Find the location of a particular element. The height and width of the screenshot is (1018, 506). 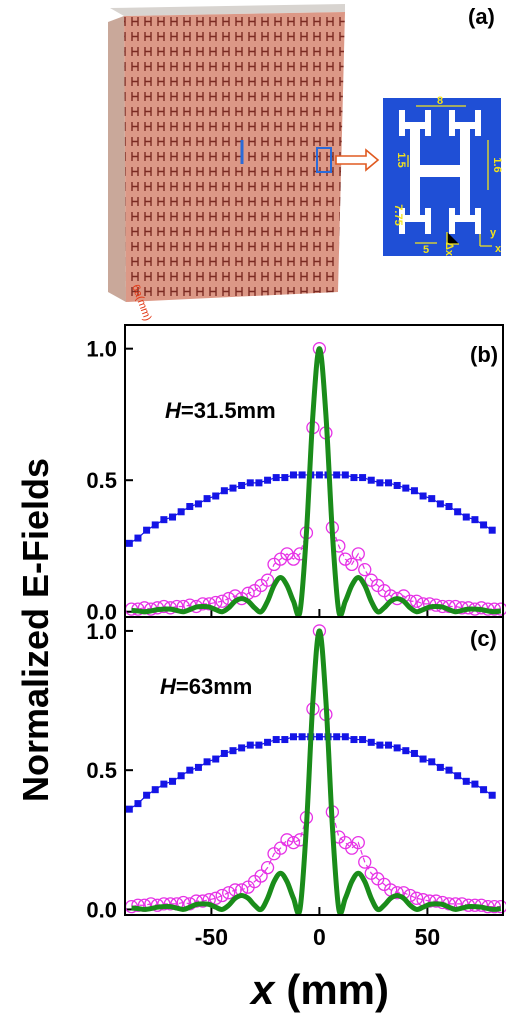

annotation-text: =63mm is located at coordinates (214, 686).